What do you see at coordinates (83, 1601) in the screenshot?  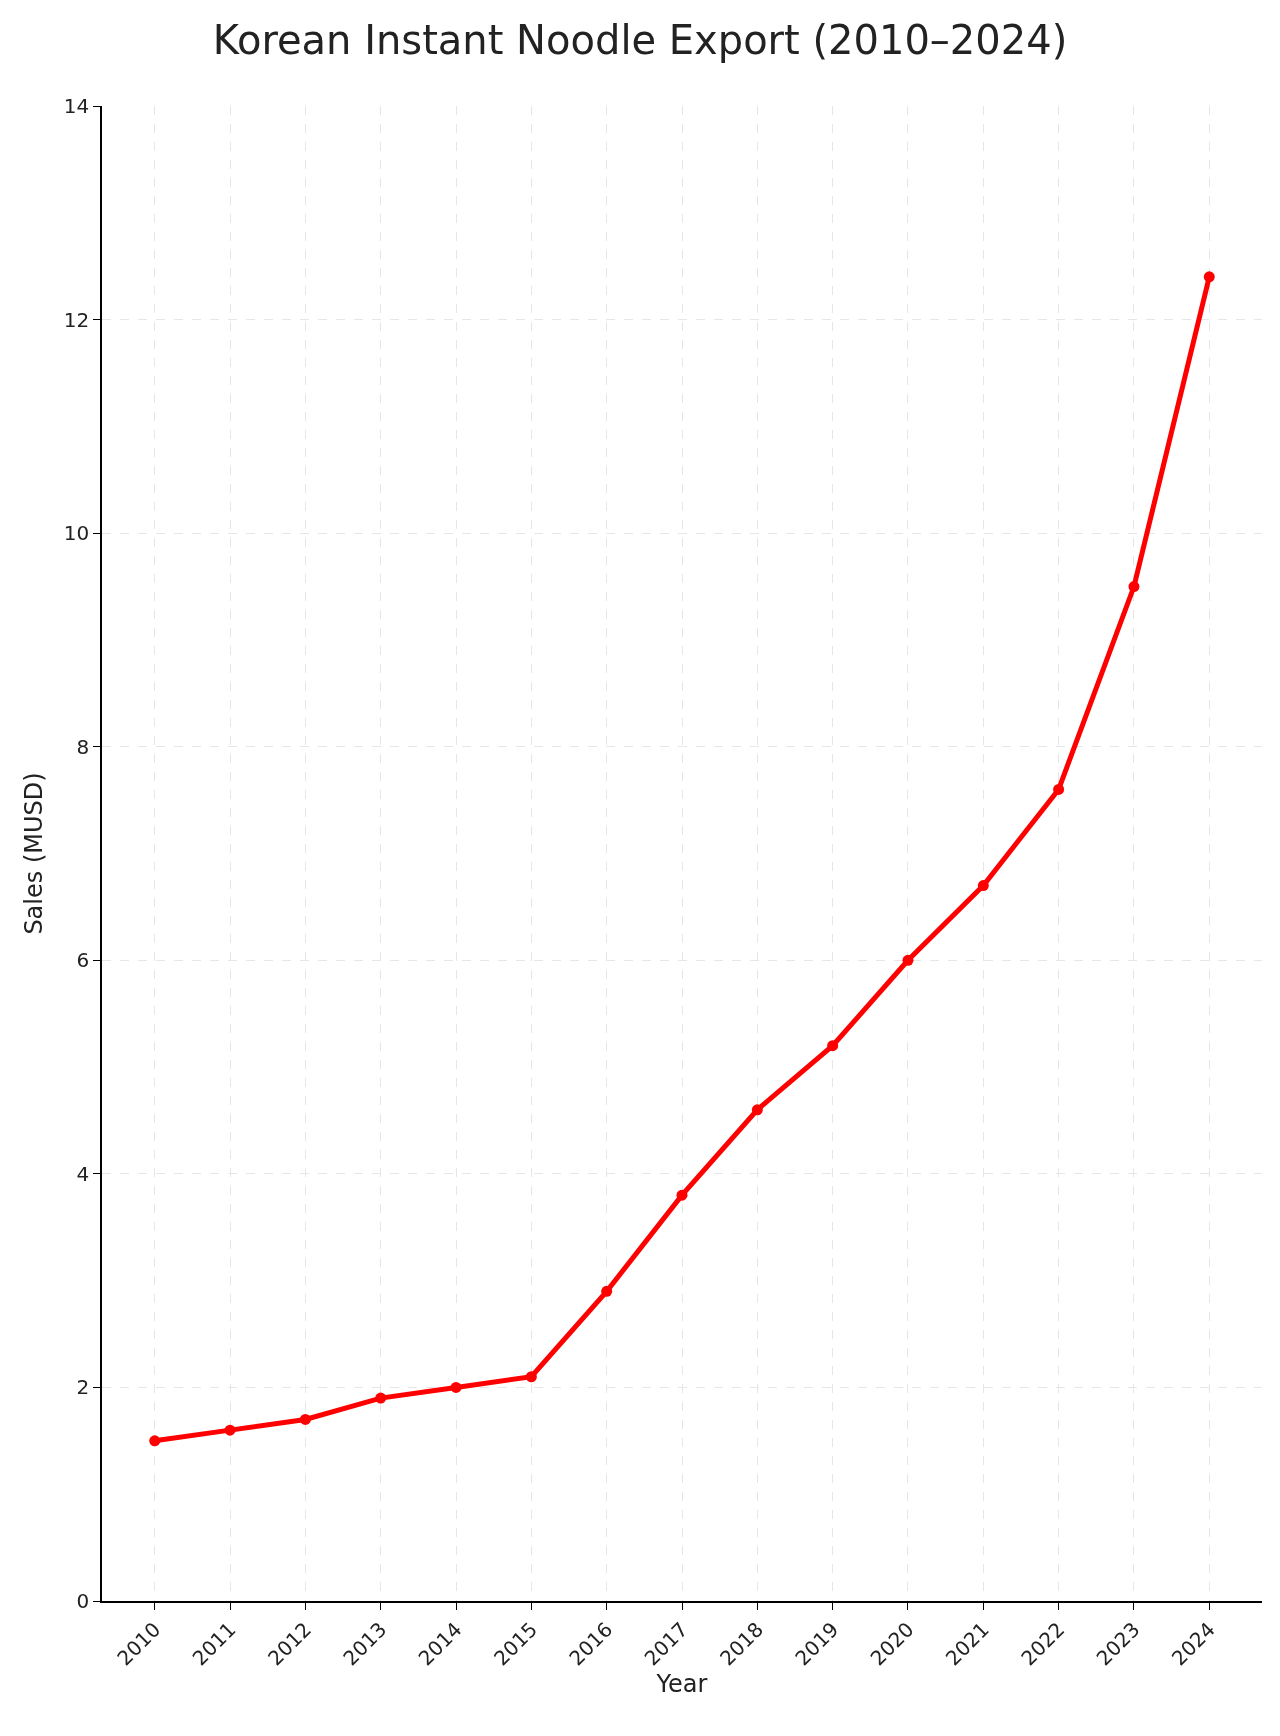 I see `y-tick-label: 0` at bounding box center [83, 1601].